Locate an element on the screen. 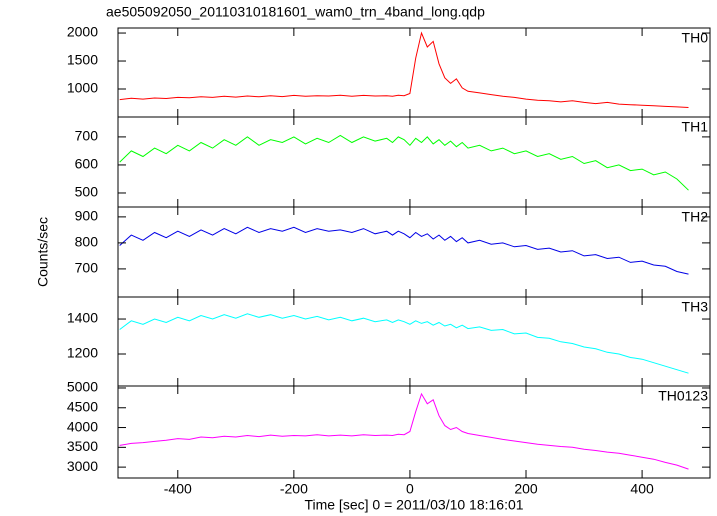 The height and width of the screenshot is (516, 717). panel-label: TH0 is located at coordinates (695, 38).